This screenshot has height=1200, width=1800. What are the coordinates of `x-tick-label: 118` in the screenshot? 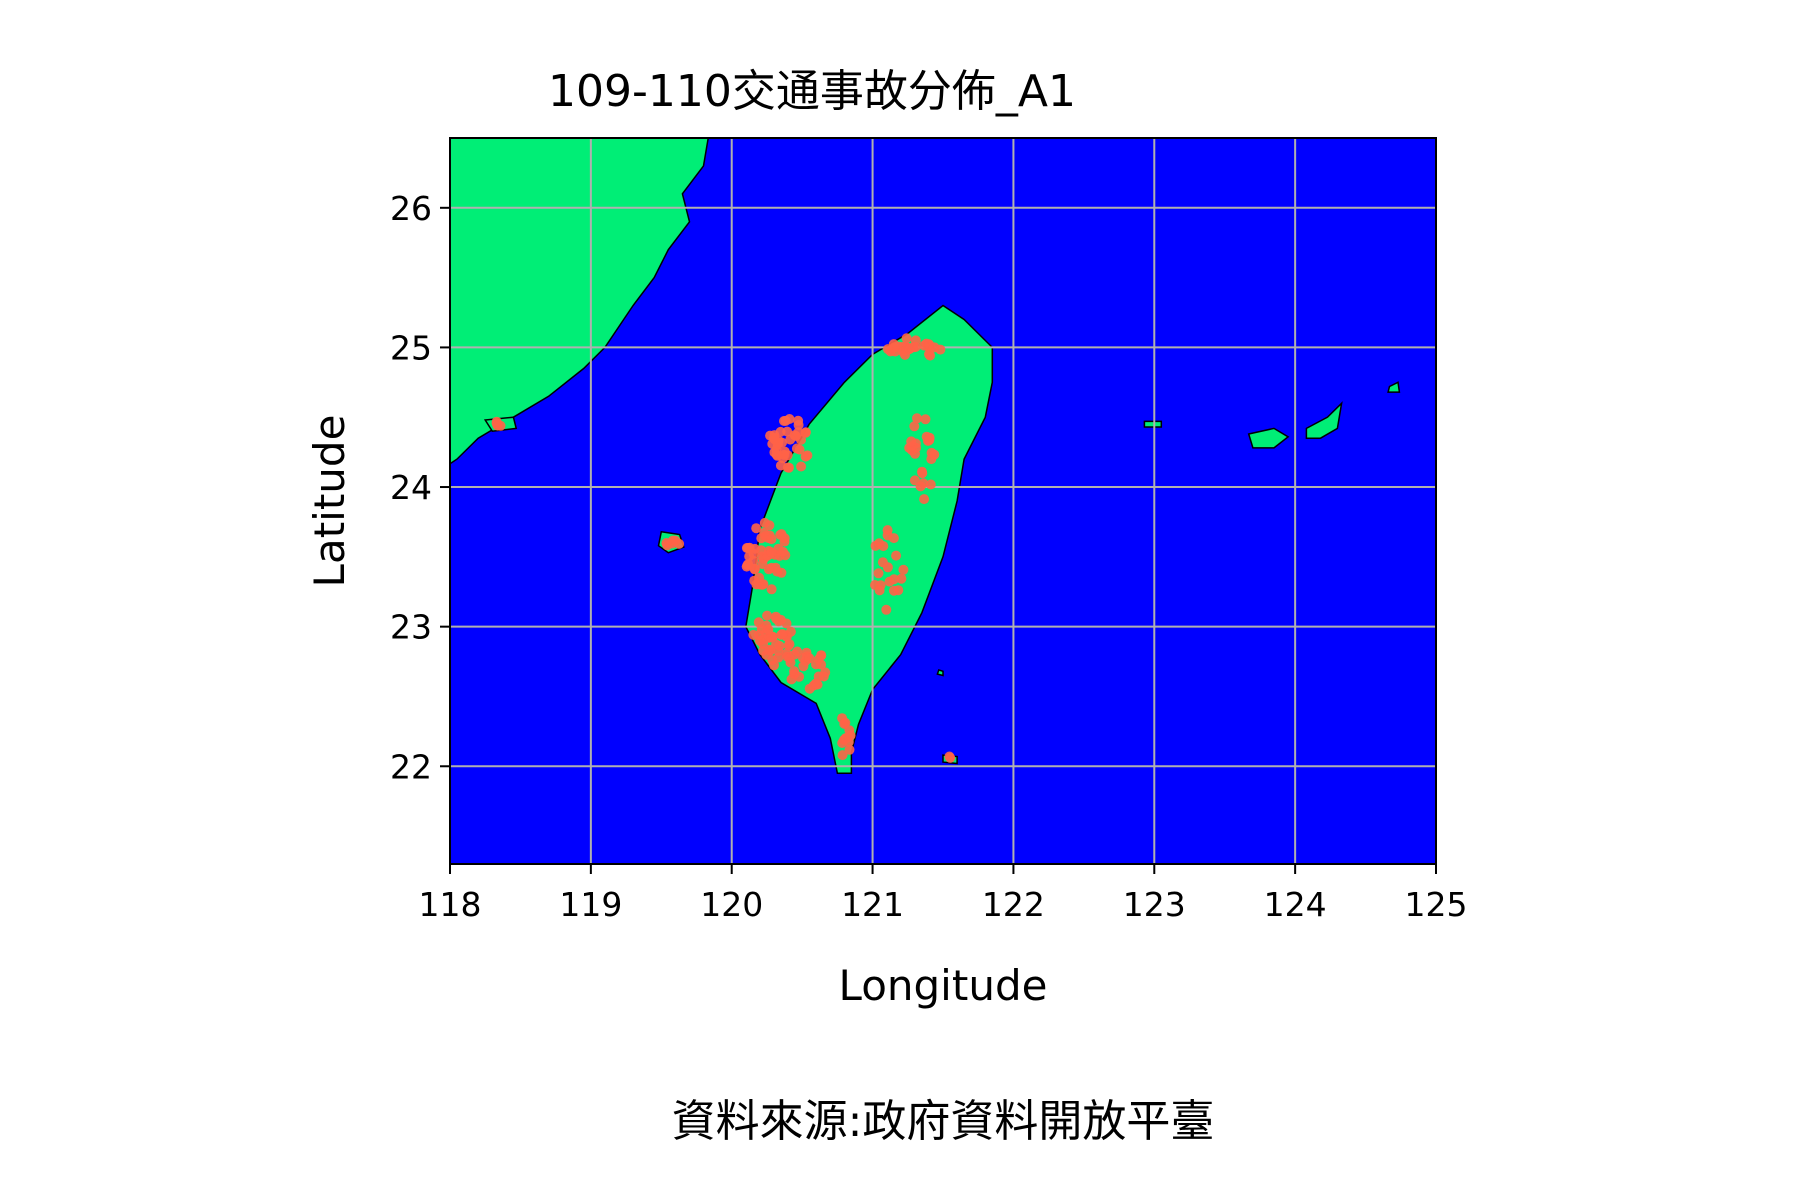 It's located at (450, 904).